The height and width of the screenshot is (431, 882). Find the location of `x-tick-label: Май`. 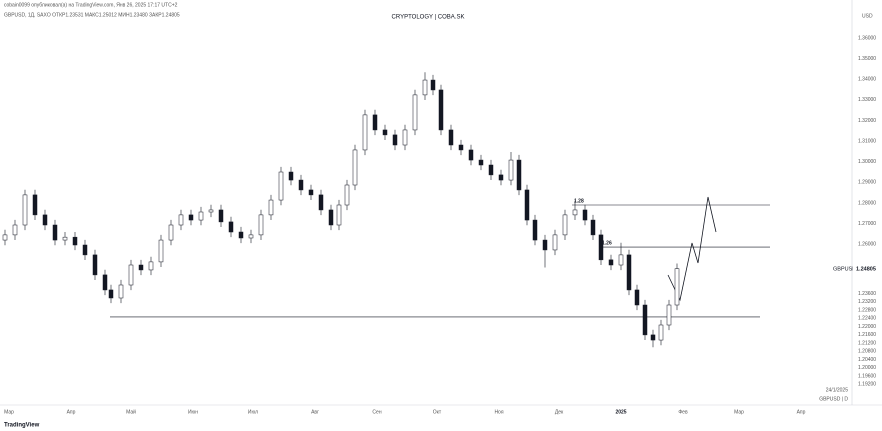

x-tick-label: Май is located at coordinates (131, 411).